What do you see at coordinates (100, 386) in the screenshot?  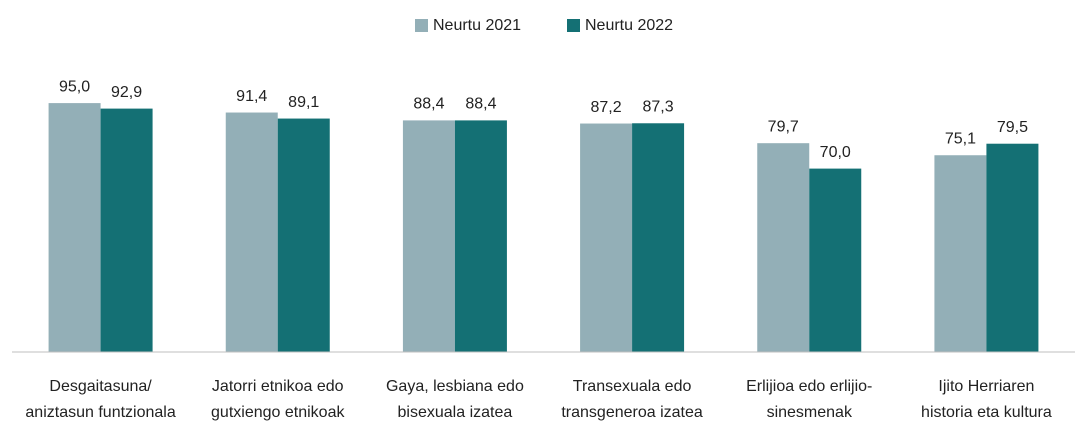 I see `x-tick-label: Desgaitasuna/` at bounding box center [100, 386].